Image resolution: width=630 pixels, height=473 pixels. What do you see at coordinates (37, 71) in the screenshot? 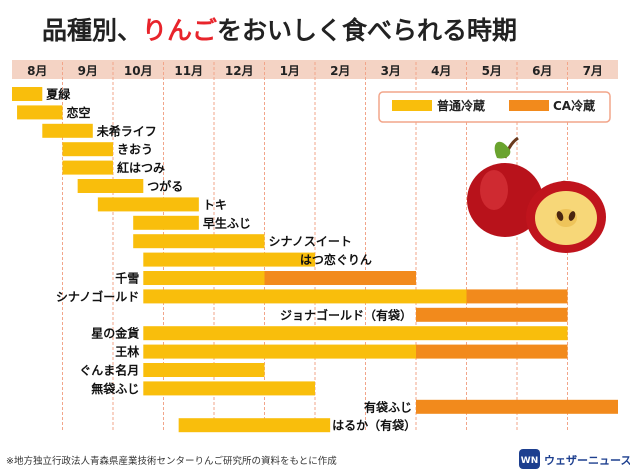
I see `month-label: 8月` at bounding box center [37, 71].